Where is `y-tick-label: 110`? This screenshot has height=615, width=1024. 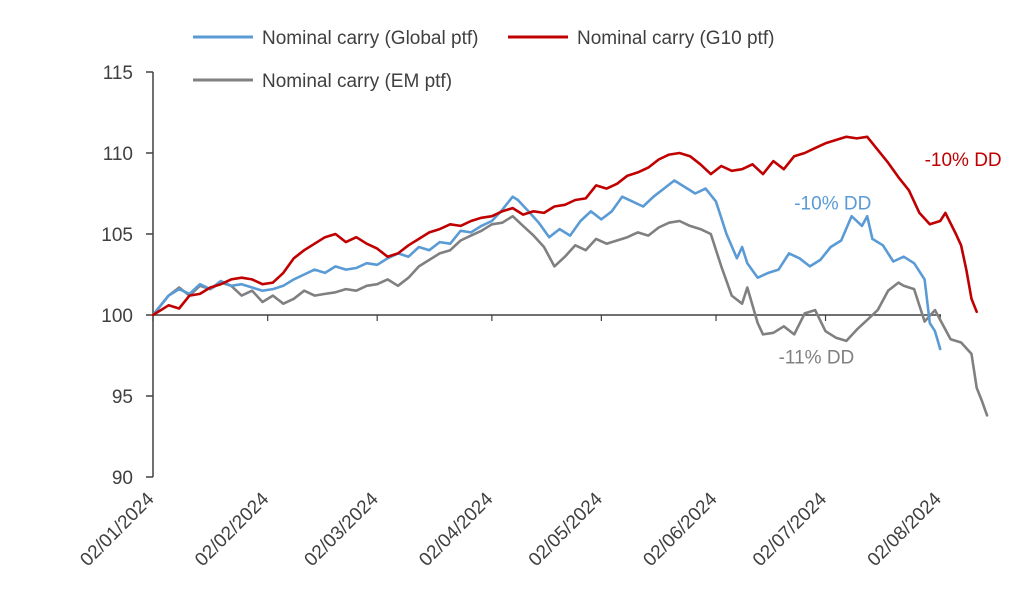 y-tick-label: 110 is located at coordinates (118, 154).